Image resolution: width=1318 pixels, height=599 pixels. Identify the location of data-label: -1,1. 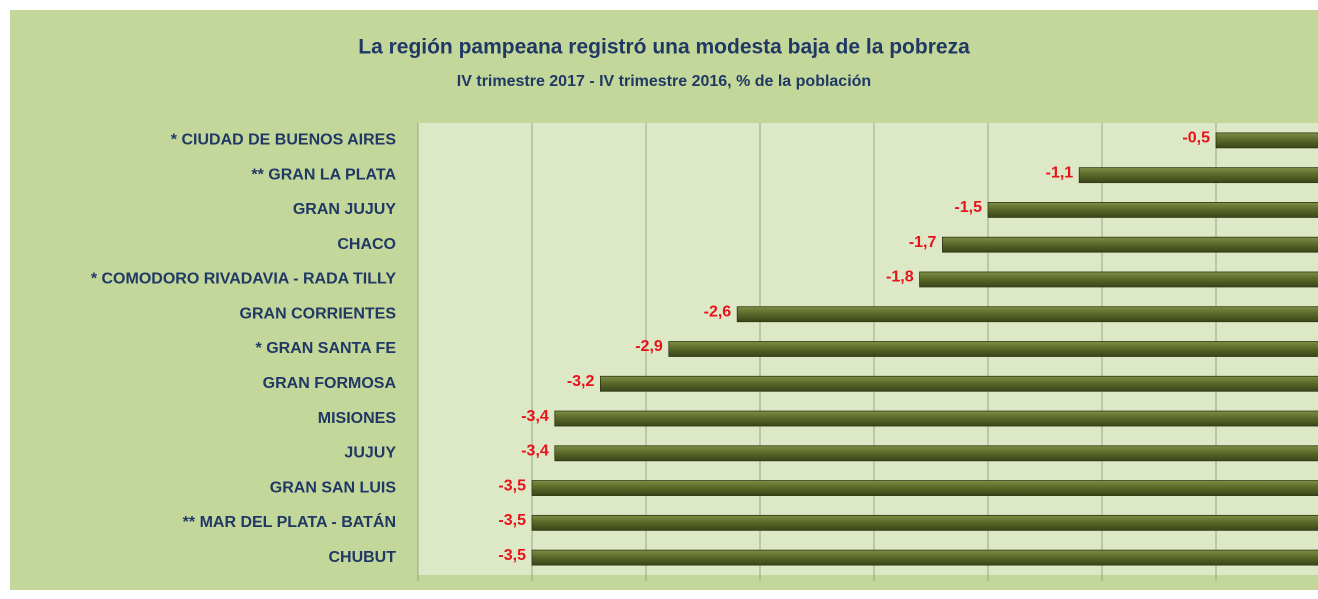
(1060, 172).